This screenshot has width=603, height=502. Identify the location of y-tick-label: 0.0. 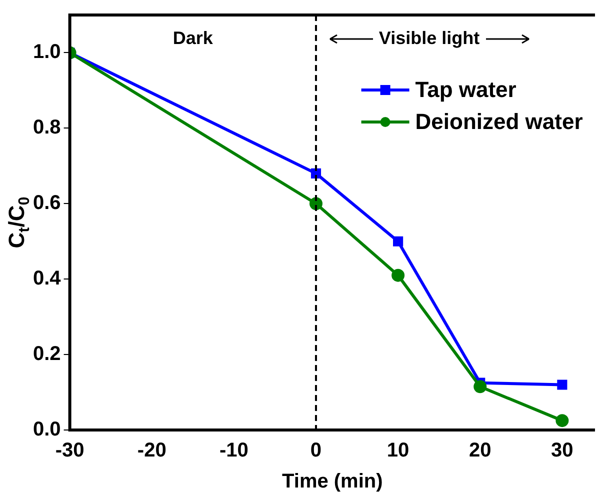
(46, 429).